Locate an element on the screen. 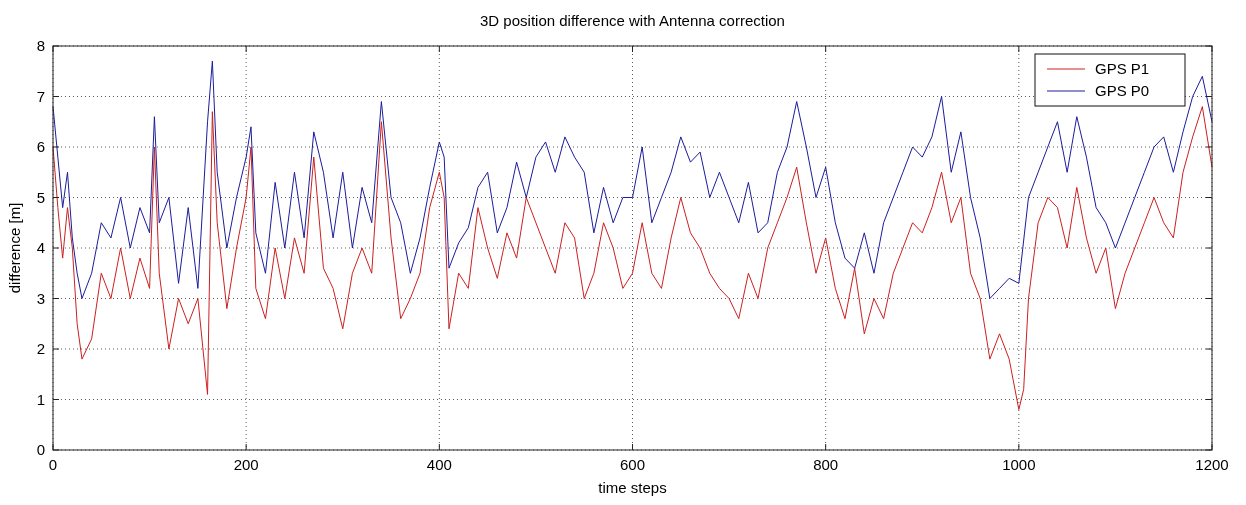  y-tick-label: 0 is located at coordinates (40, 449).